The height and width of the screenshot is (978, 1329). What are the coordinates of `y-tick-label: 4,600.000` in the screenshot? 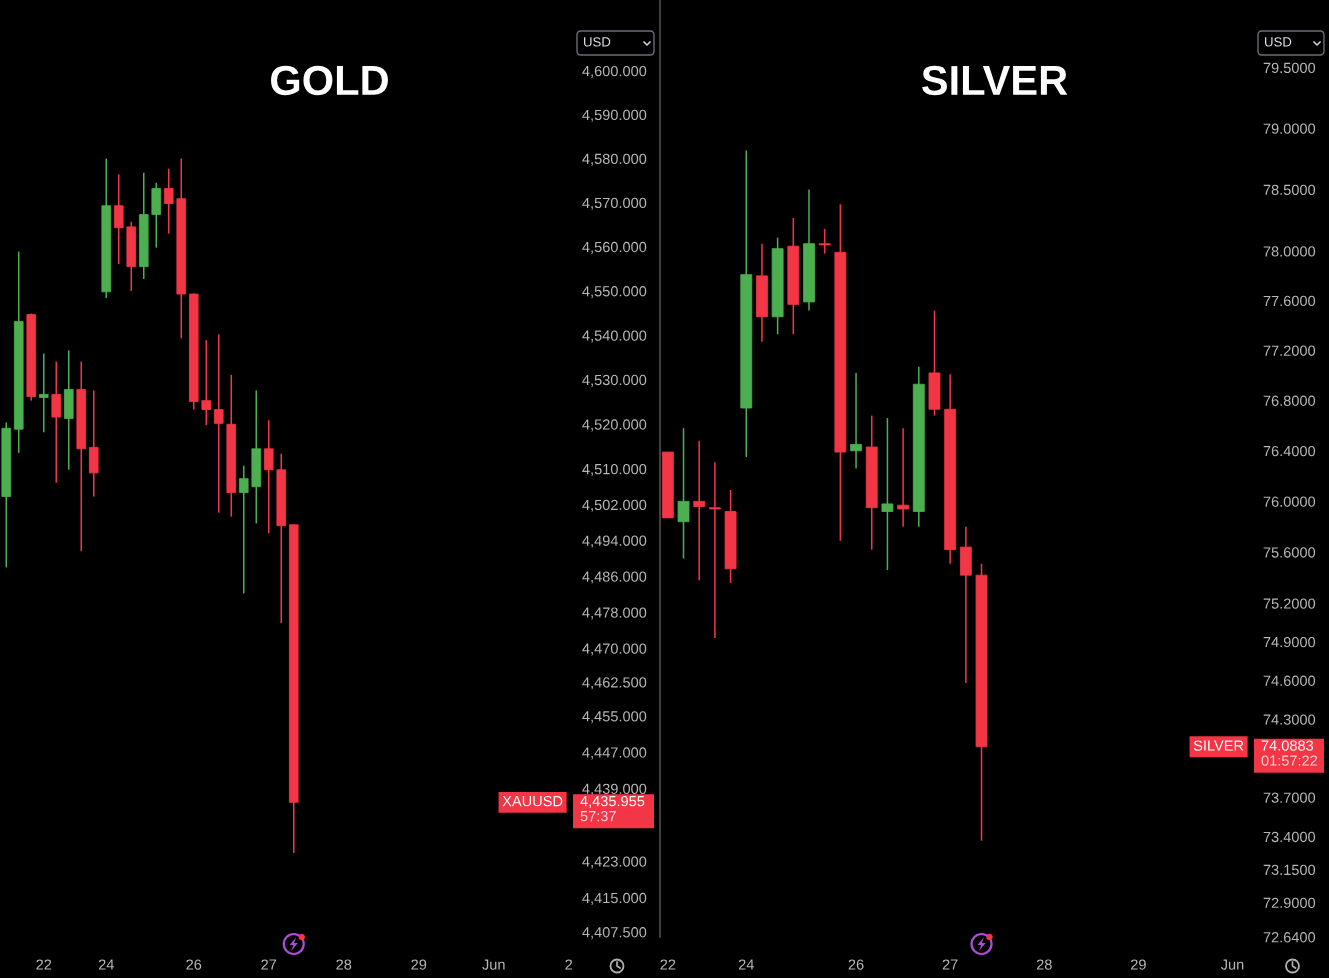 It's located at (614, 71).